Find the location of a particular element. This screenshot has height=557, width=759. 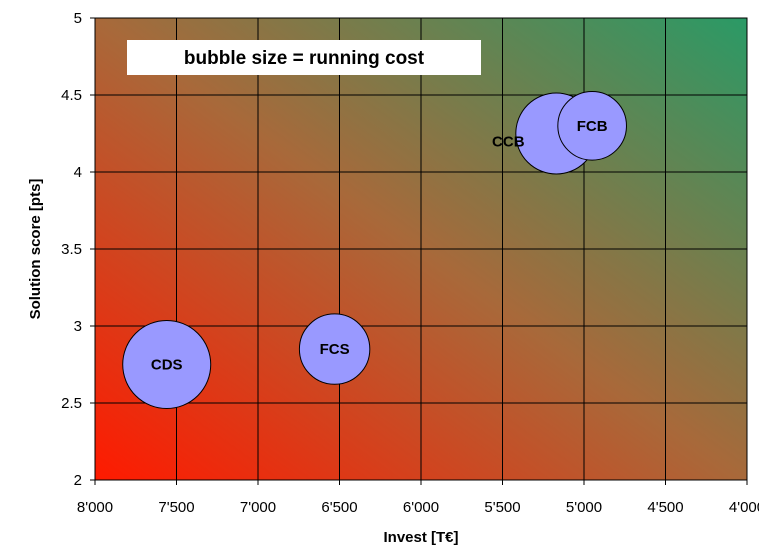

x-tick-label: 8'000 is located at coordinates (95, 507).